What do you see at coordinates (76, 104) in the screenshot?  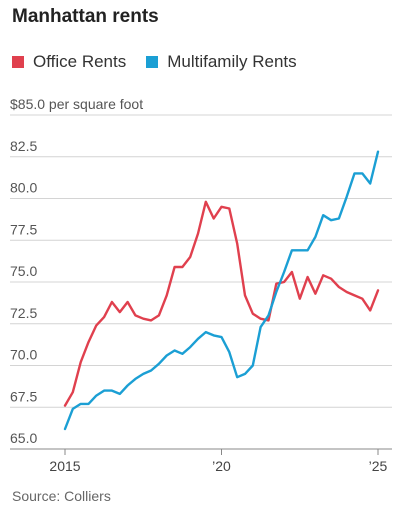 I see `y-tick-label: $85.0 per square foot` at bounding box center [76, 104].